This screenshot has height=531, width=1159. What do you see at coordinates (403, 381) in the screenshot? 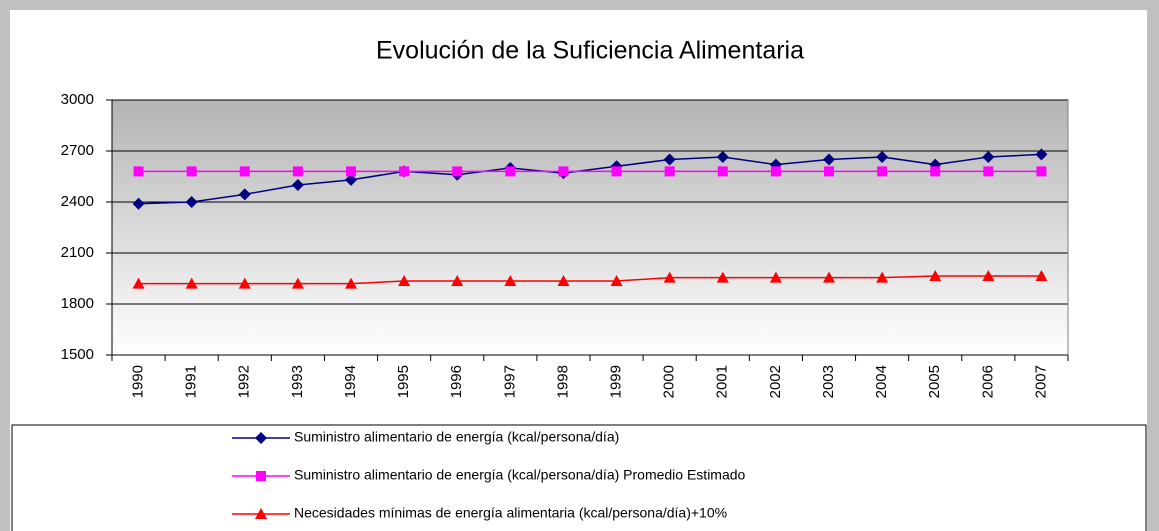
I see `x-tick-label: 1995` at bounding box center [403, 381].